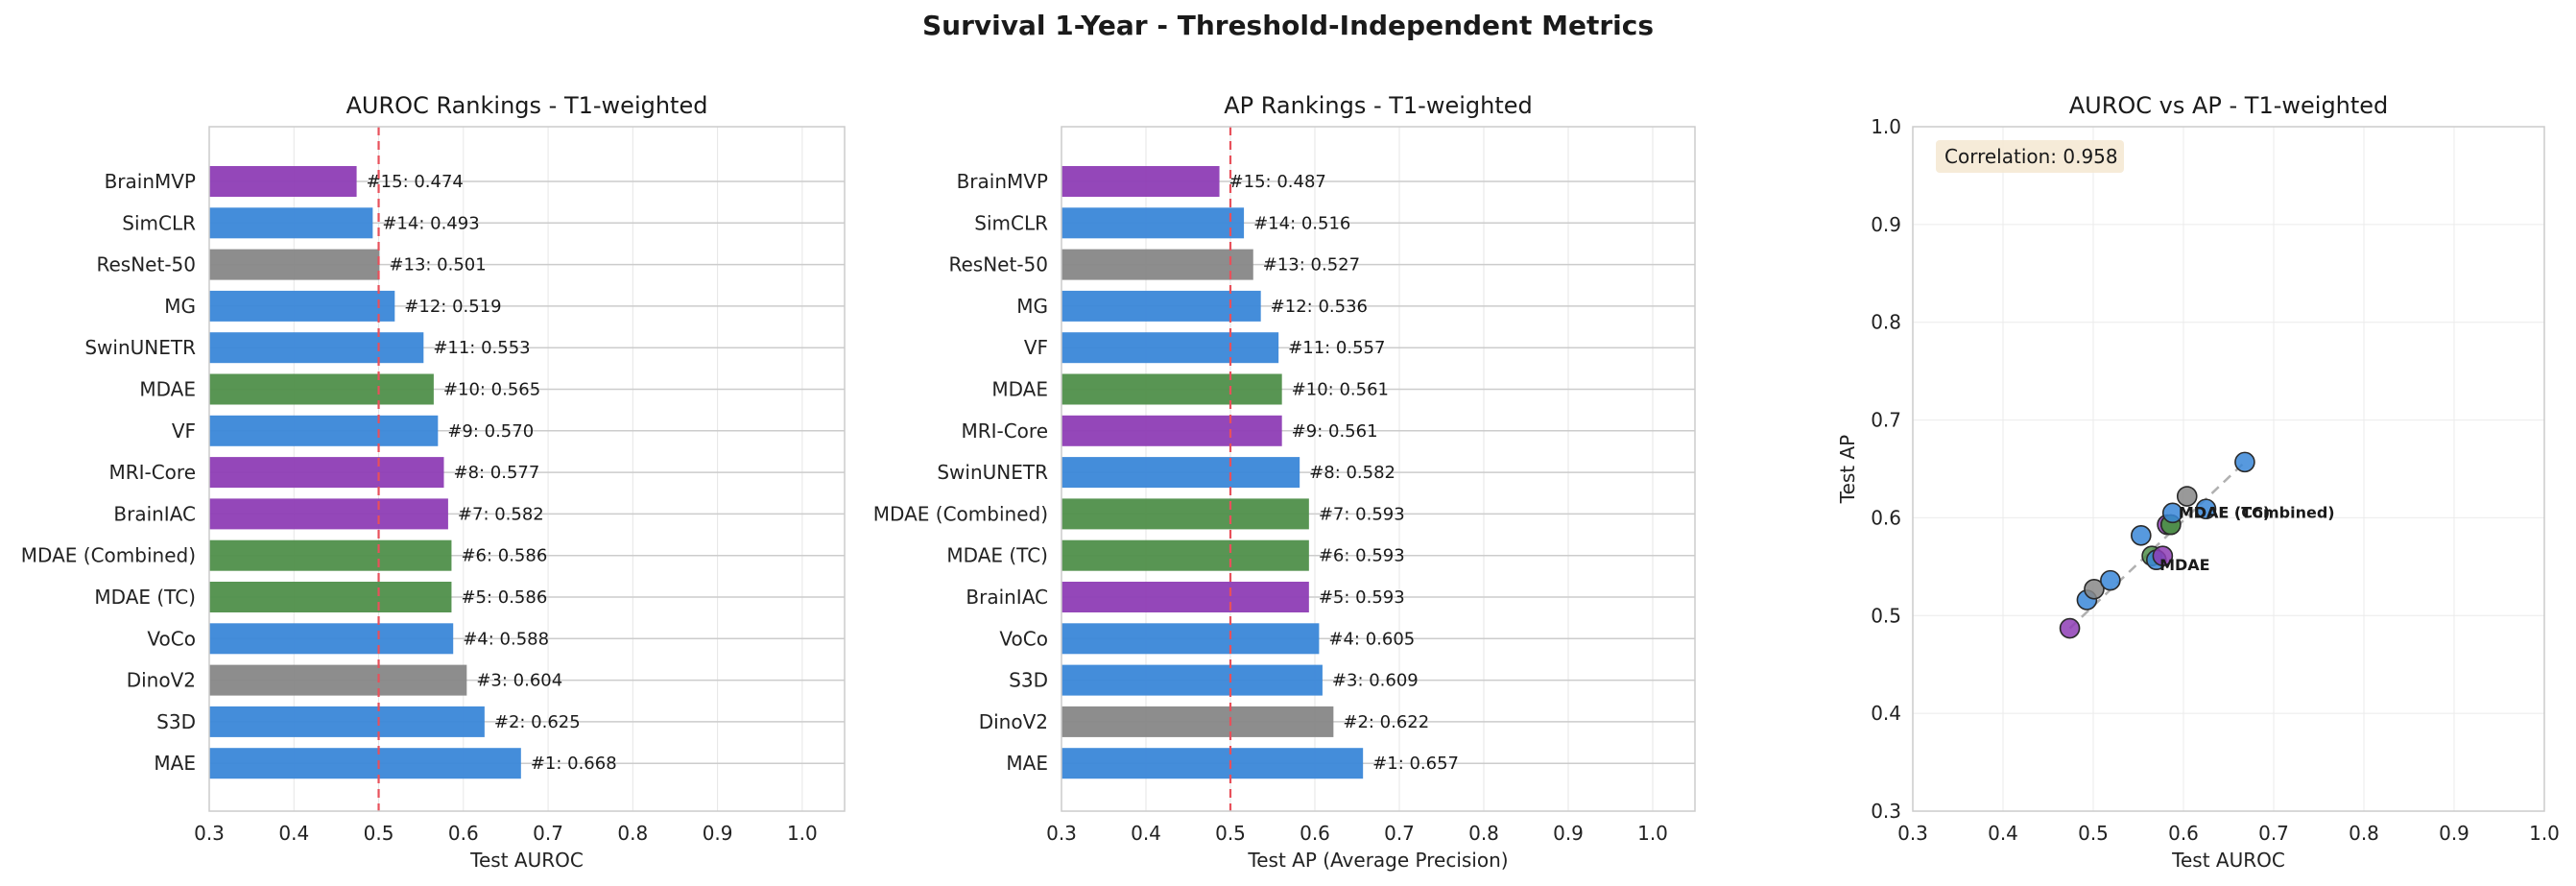 The width and height of the screenshot is (2576, 886). What do you see at coordinates (481, 348) in the screenshot?
I see `bar-value-label: #11: 0.553` at bounding box center [481, 348].